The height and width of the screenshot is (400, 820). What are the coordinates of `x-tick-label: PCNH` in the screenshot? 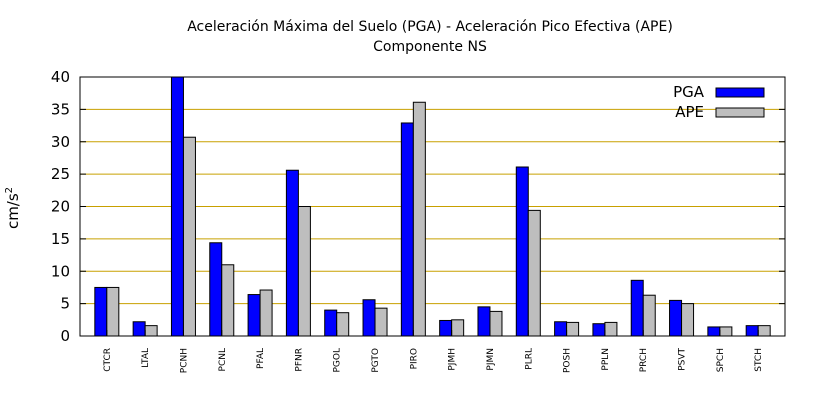 It's located at (184, 360).